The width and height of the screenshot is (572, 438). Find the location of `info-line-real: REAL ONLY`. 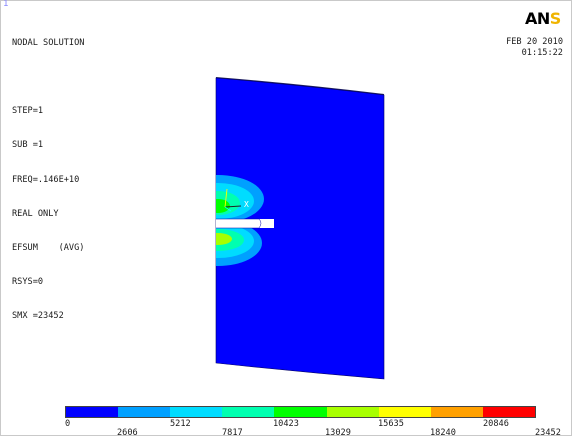

info-line-real: REAL ONLY is located at coordinates (35, 213).